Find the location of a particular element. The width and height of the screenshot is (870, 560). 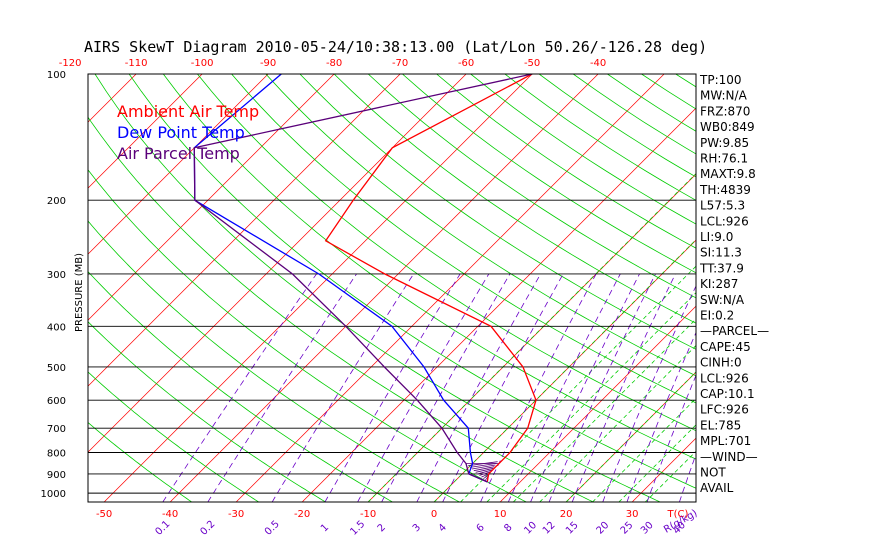

index-label: NOT is located at coordinates (713, 473).